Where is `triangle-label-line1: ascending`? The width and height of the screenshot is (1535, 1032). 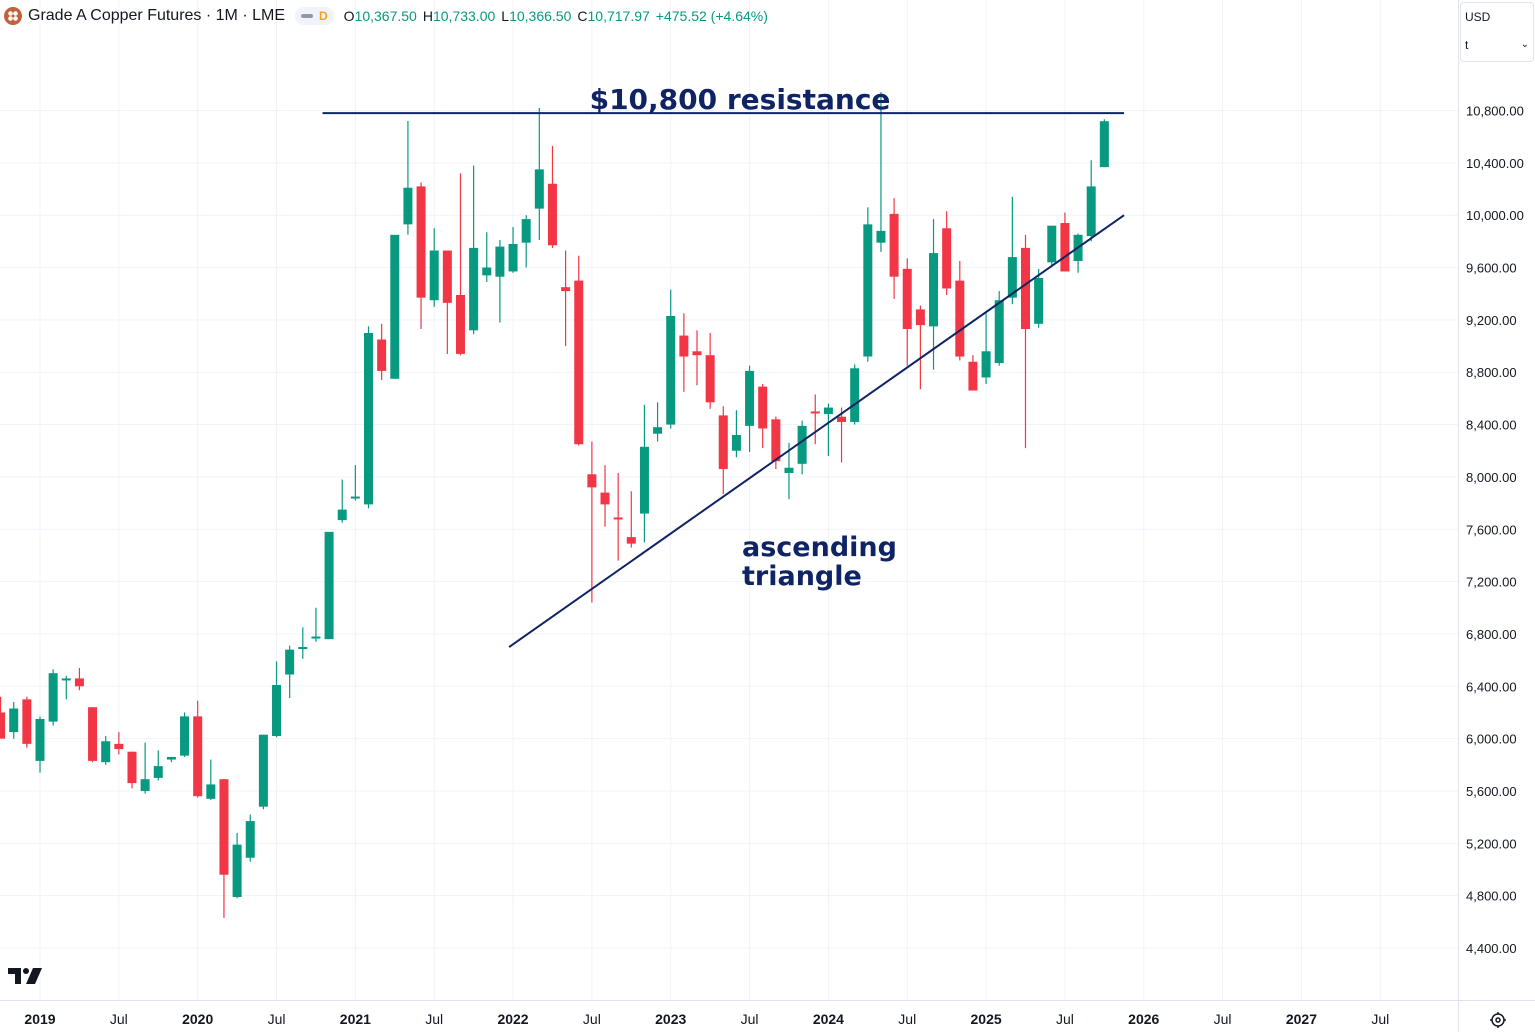
triangle-label-line1: ascending is located at coordinates (819, 547).